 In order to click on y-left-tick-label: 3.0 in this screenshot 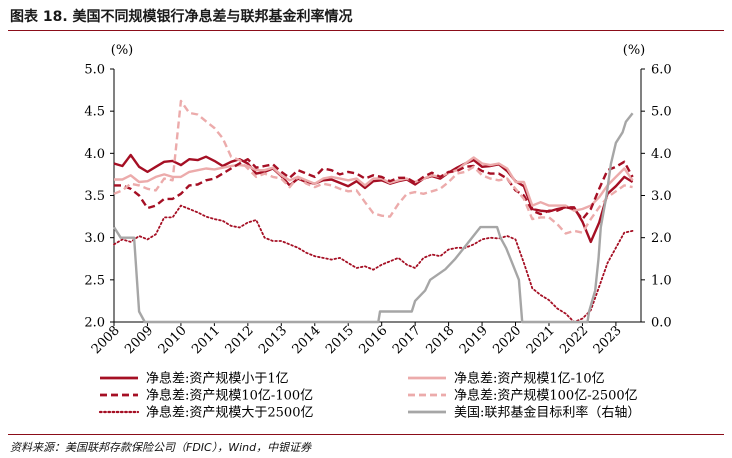, I will do `click(94, 238)`.